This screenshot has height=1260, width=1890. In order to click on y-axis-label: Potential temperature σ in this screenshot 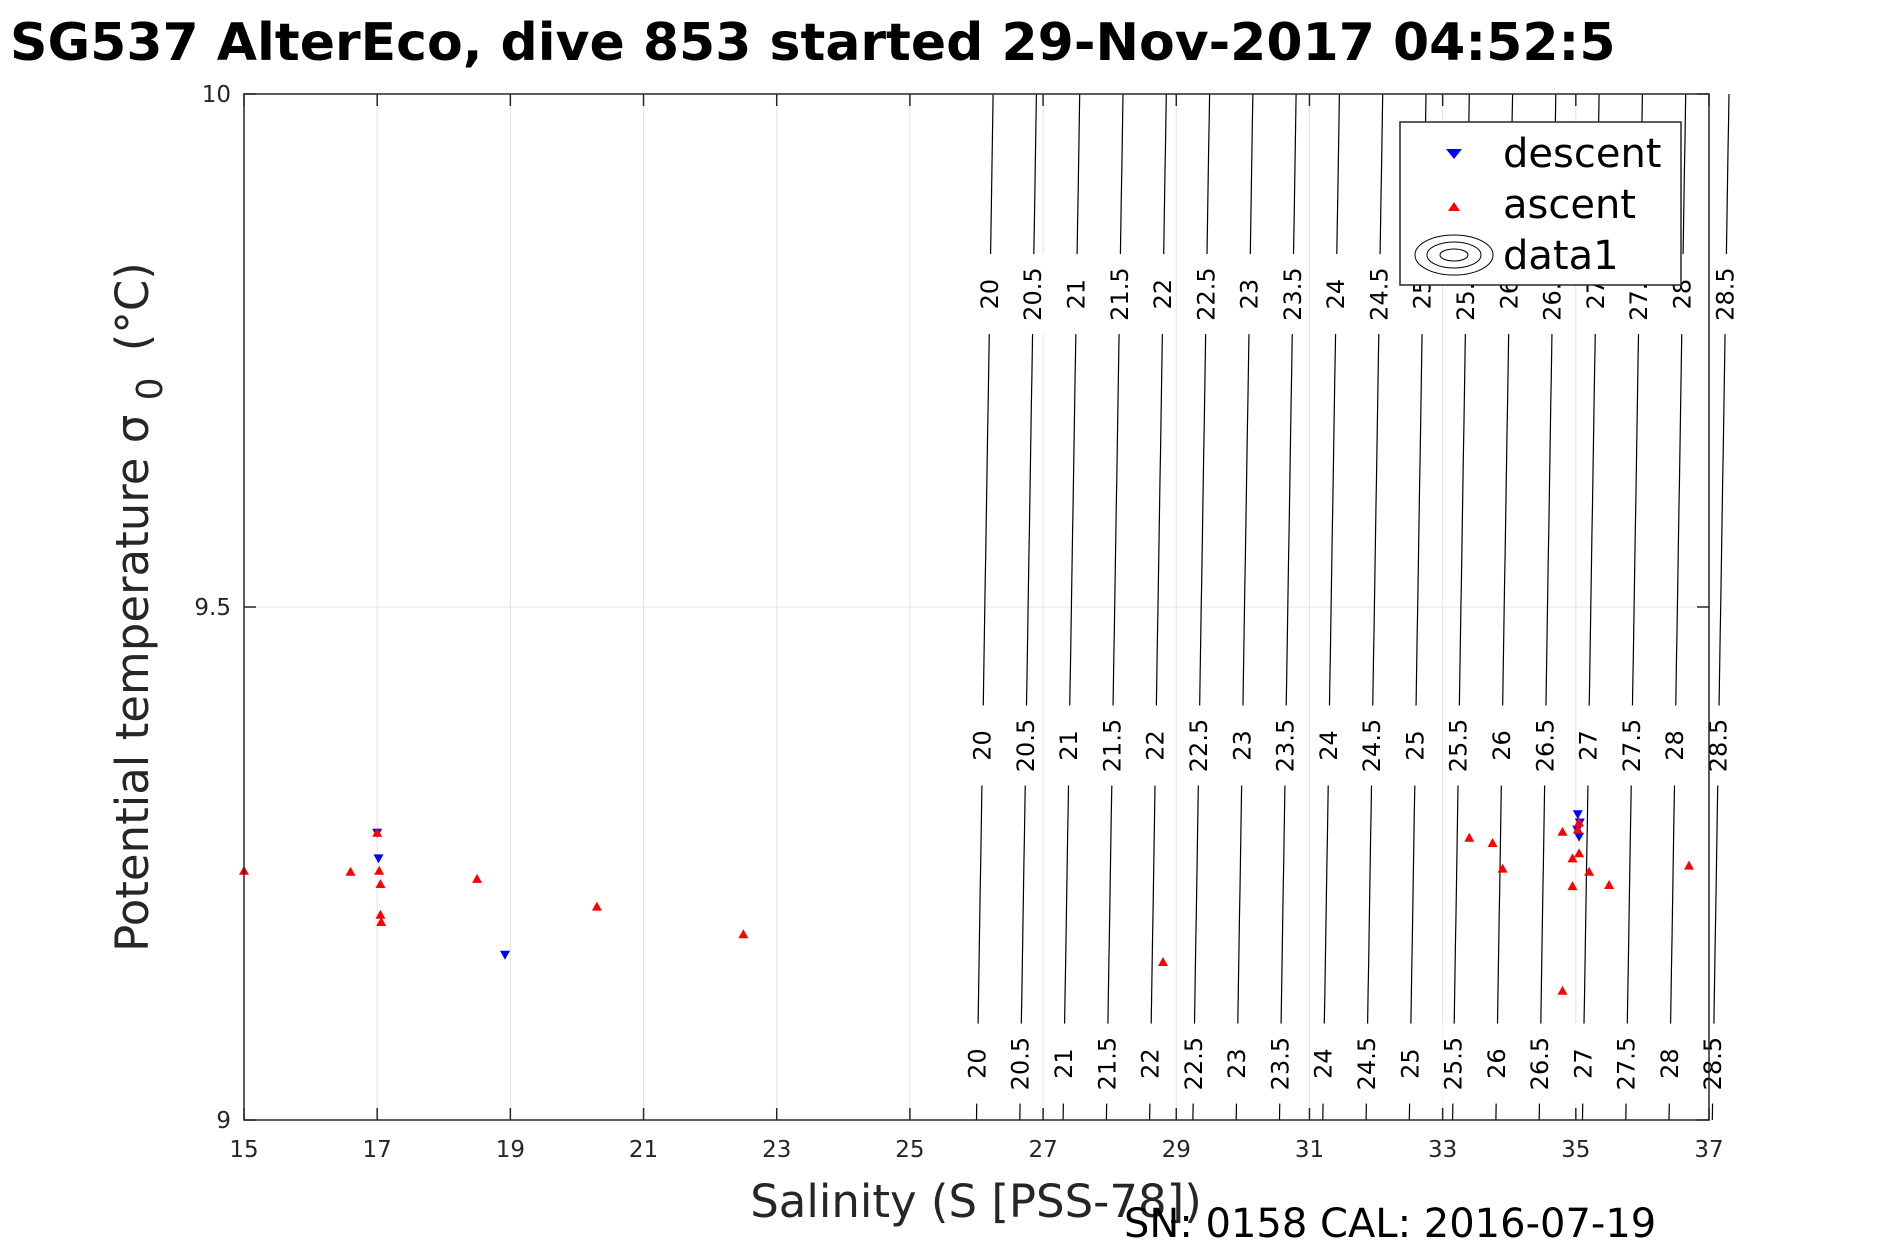, I will do `click(132, 683)`.